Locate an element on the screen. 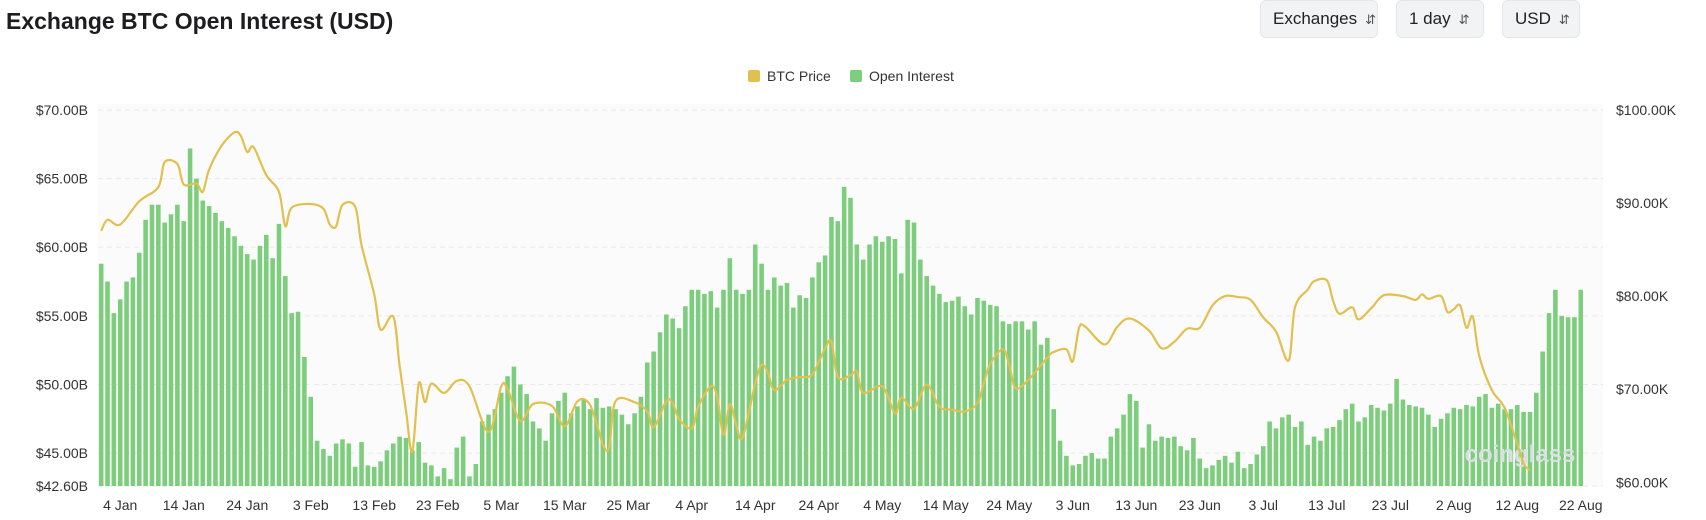  chevron-updown-icon: ⇵ is located at coordinates (1564, 19).